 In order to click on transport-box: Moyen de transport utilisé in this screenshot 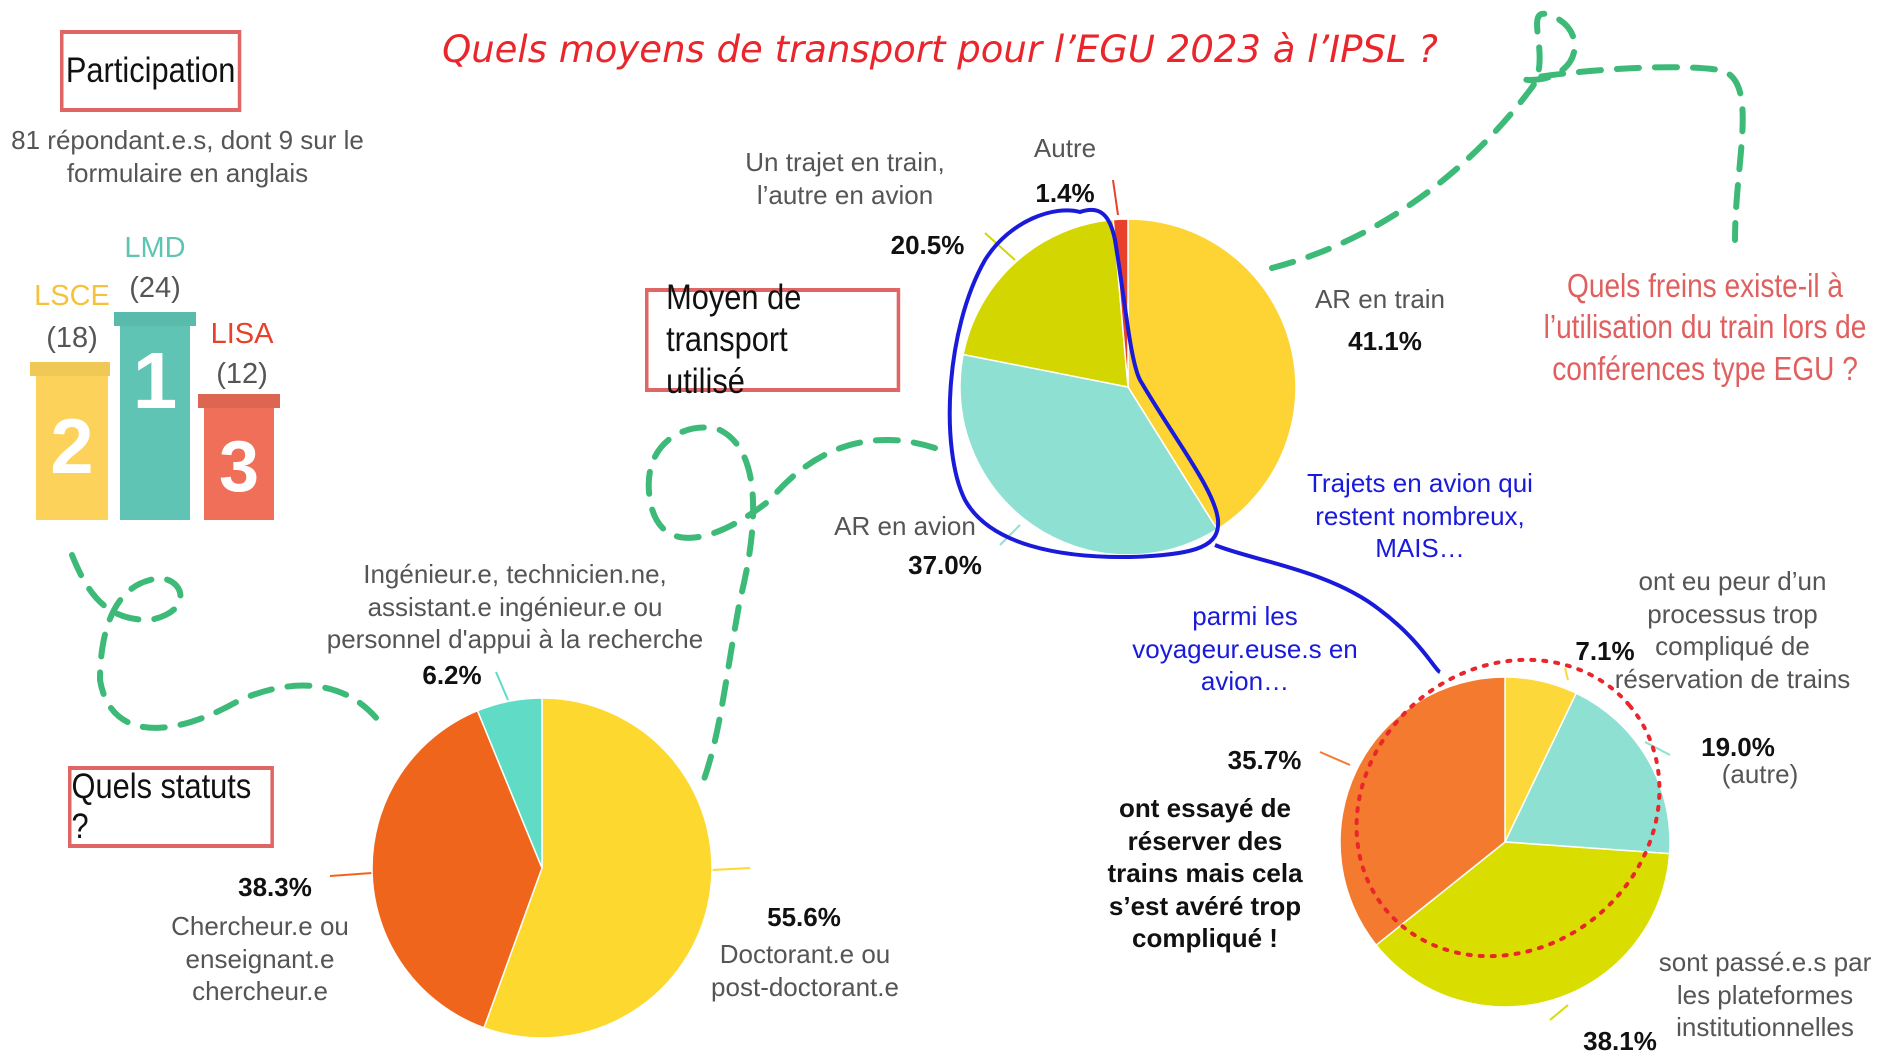, I will do `click(773, 339)`.